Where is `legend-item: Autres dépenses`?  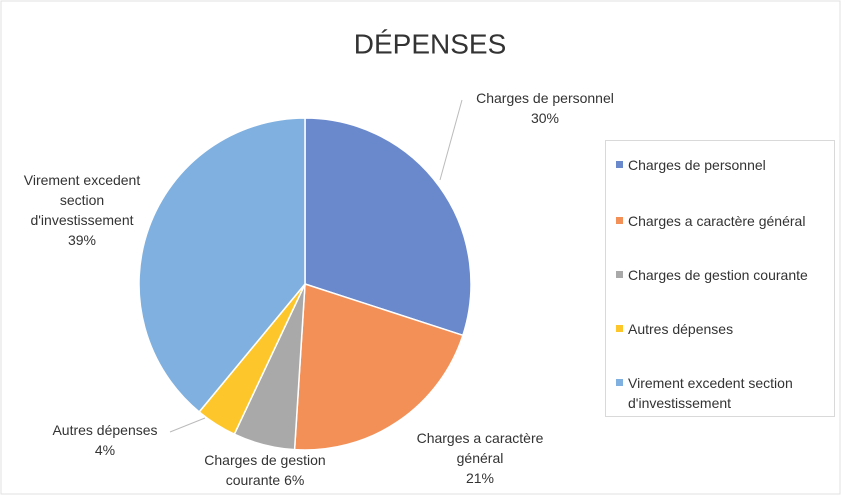
legend-item: Autres dépenses is located at coordinates (723, 329).